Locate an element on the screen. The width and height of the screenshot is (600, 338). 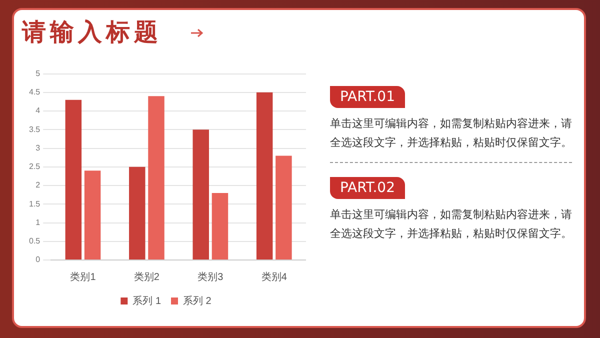
y-tick-label: 1 is located at coordinates (38, 222).